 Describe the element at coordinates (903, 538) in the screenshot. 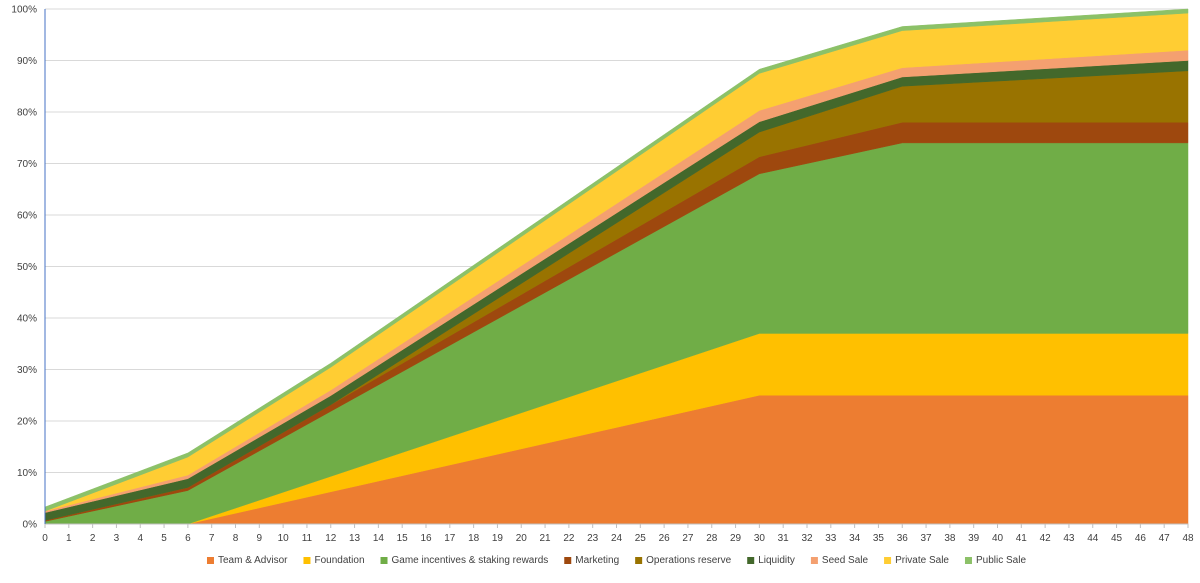

I see `x-tick-label: 36` at that location.